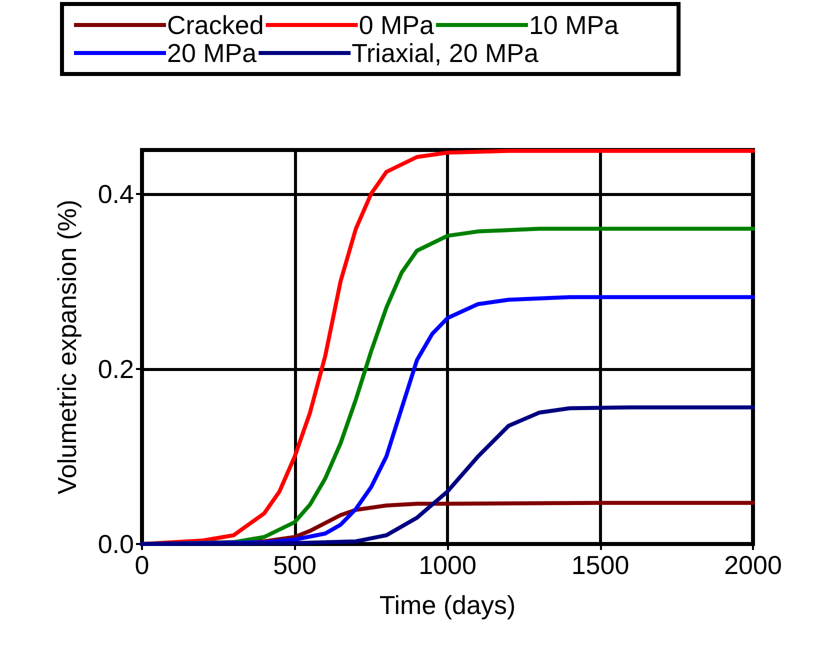  I want to click on y-tick-label: 0.4, so click(116, 193).